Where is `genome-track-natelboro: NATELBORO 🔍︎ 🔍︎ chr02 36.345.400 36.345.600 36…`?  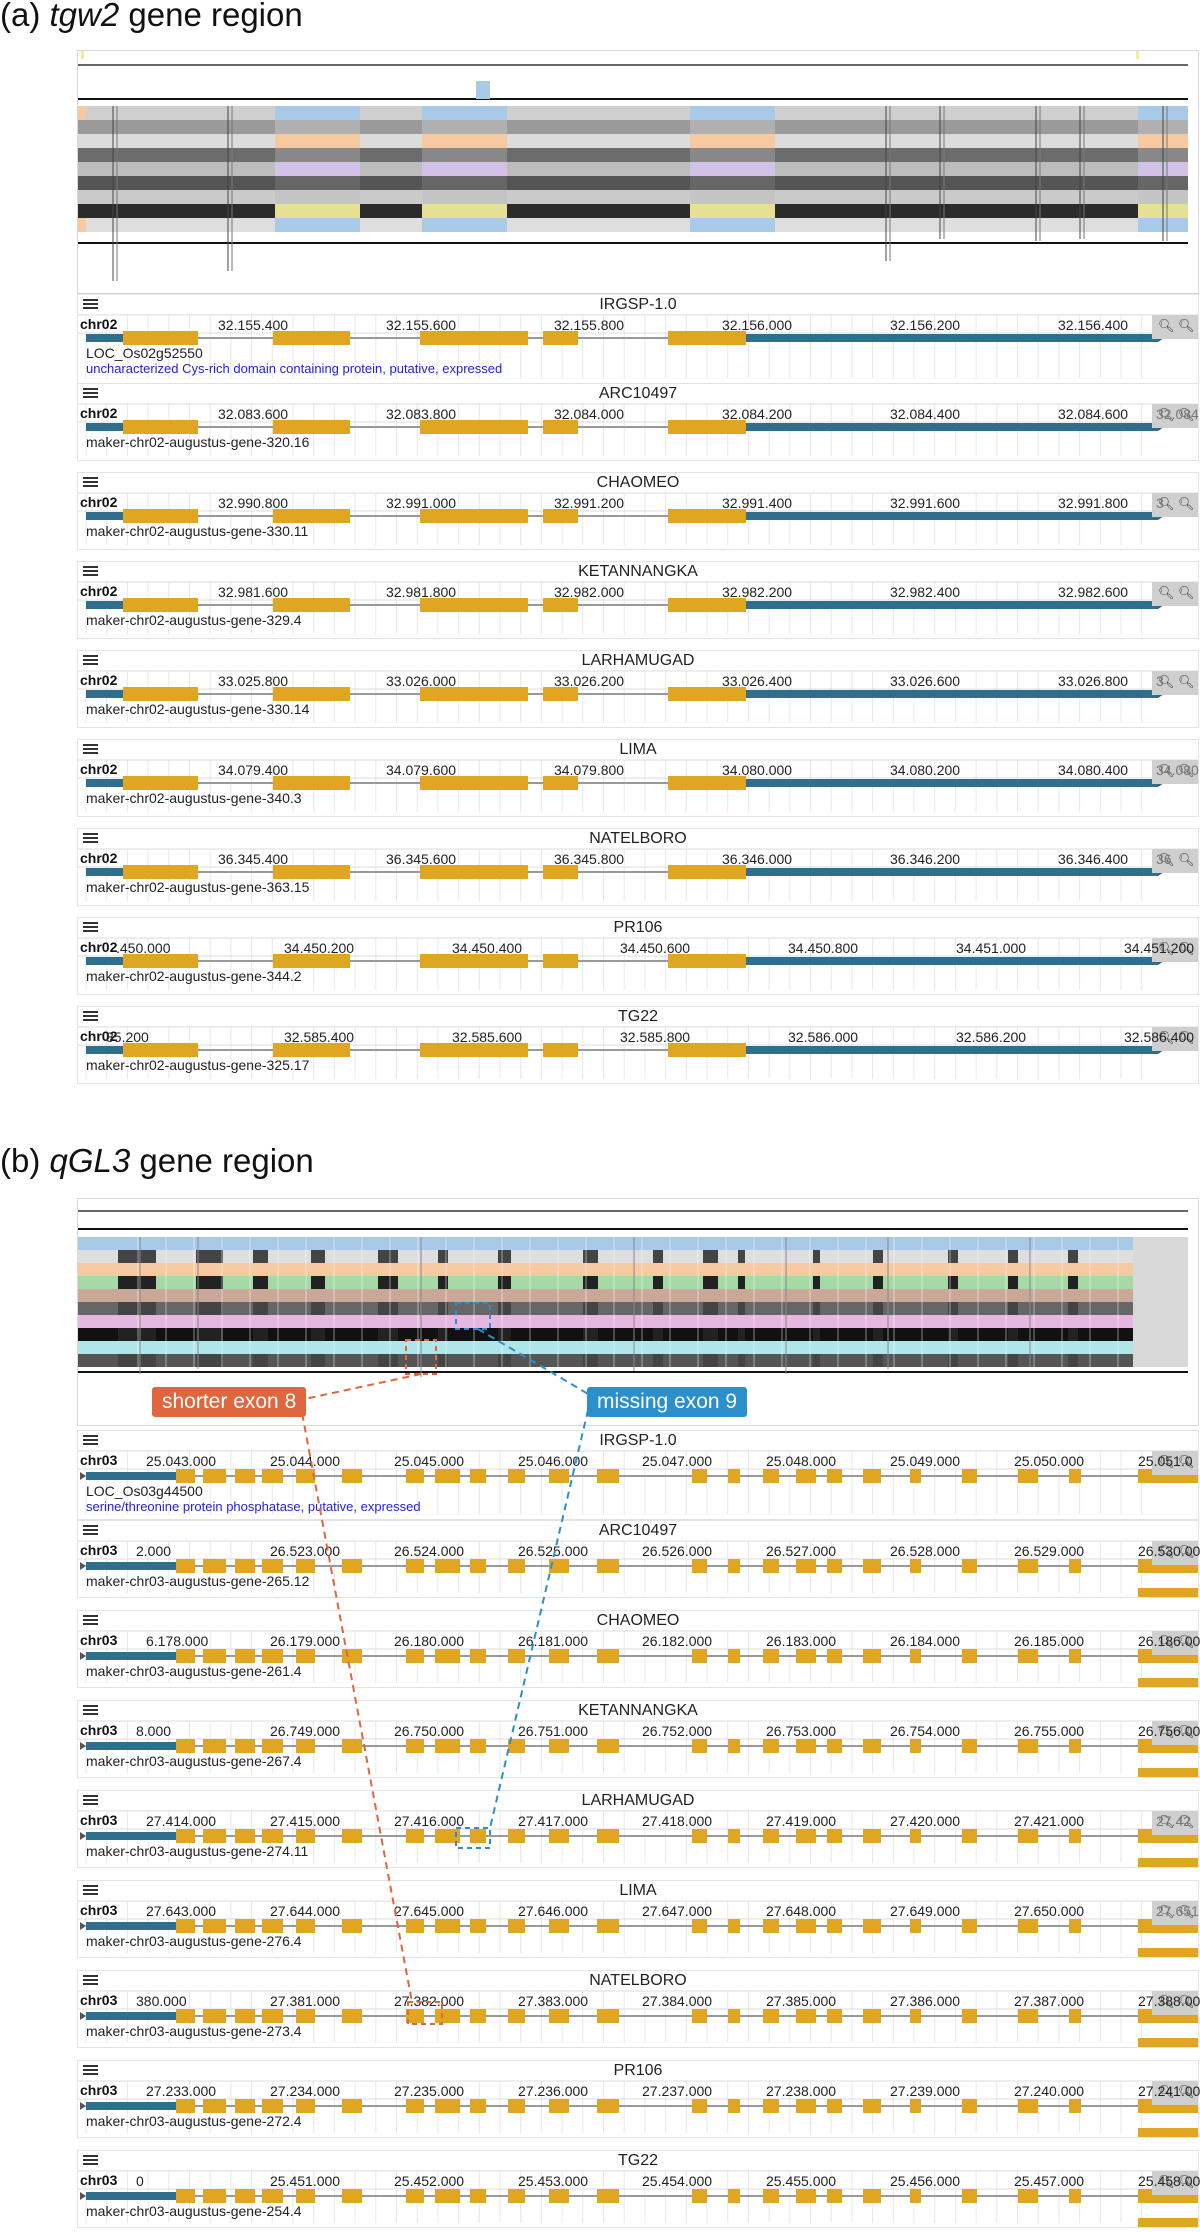
genome-track-natelboro: NATELBORO 🔍︎ 🔍︎ chr02 36.345.400 36.345.600 36… is located at coordinates (638, 867).